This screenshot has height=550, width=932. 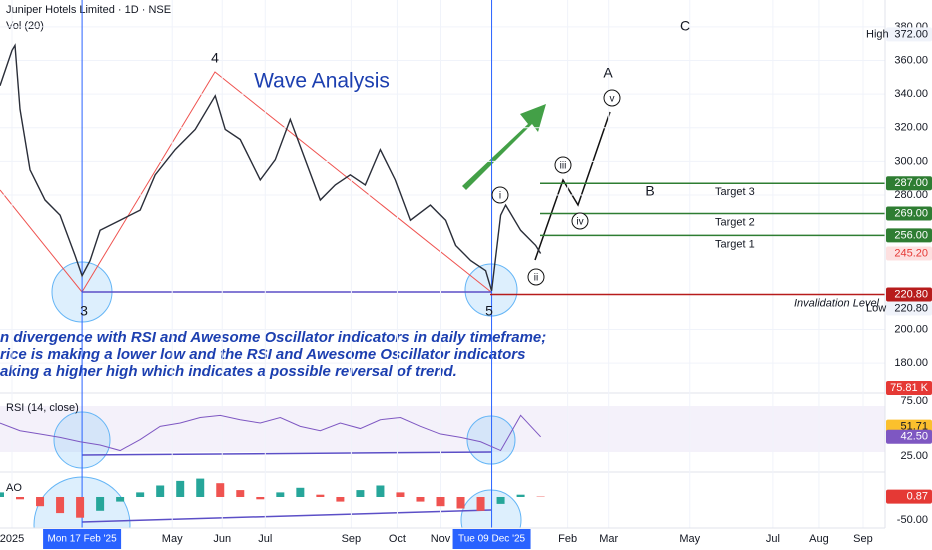 I want to click on rsi-value-box, so click(x=909, y=436).